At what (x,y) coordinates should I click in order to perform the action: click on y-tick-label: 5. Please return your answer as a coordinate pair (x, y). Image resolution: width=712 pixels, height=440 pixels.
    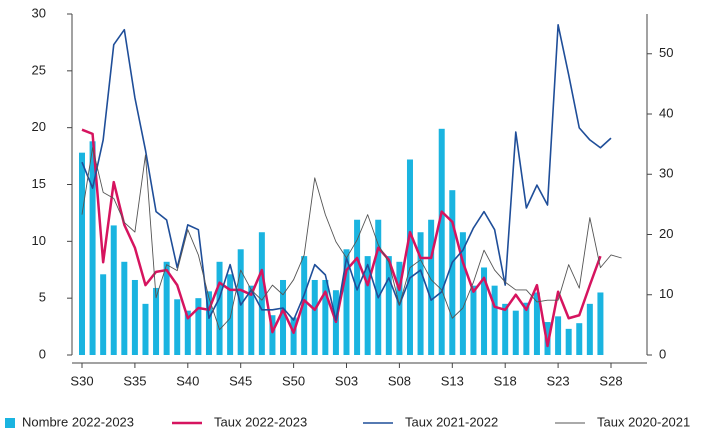
    Looking at the image, I should click on (42, 297).